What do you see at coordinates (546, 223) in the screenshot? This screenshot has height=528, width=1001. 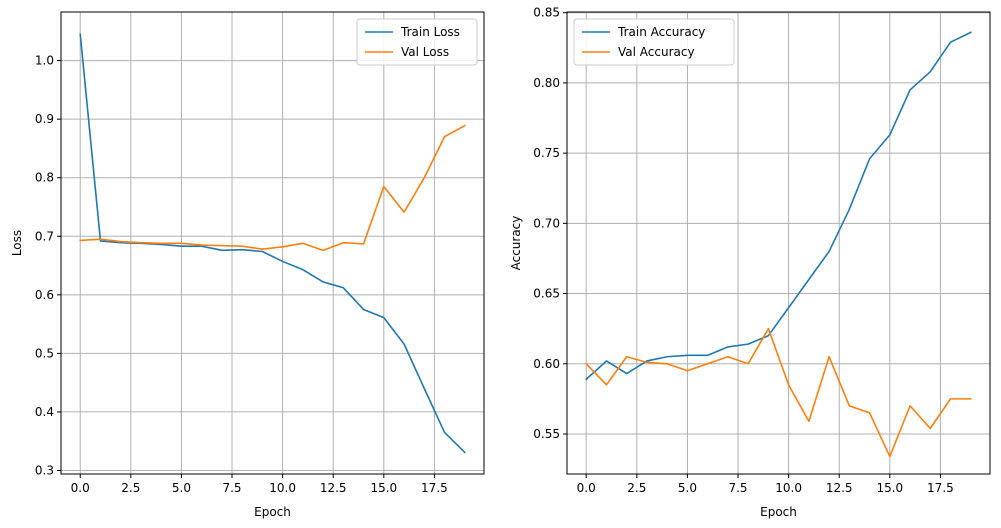 I see `y-tick-label: 0.70` at bounding box center [546, 223].